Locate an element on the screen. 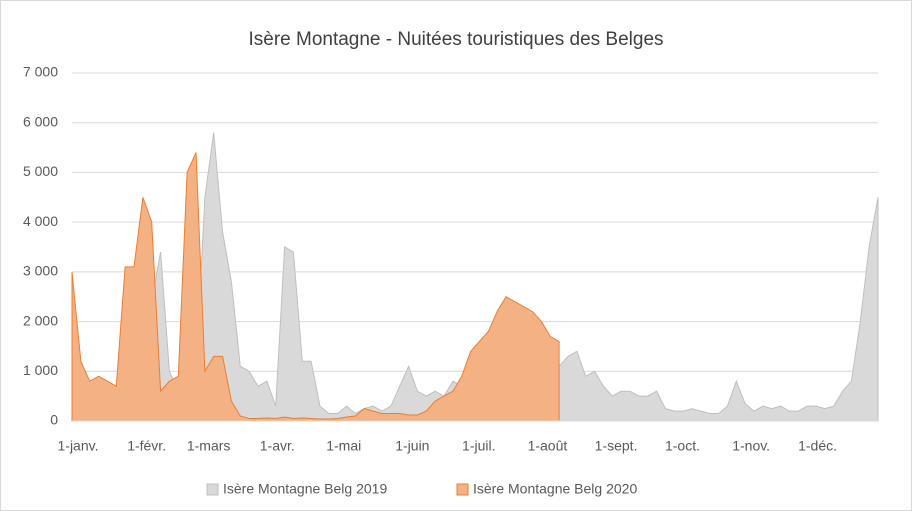  x-tick-label: 1-mars is located at coordinates (209, 446).